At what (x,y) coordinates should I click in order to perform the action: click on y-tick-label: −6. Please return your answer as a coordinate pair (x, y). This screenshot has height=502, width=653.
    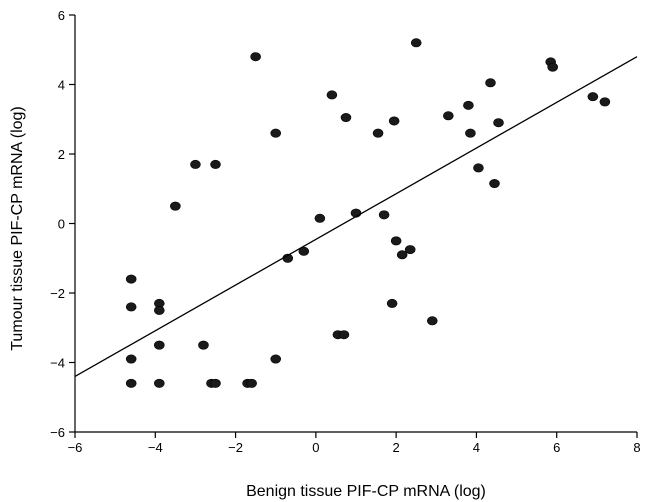
    Looking at the image, I should click on (57, 432).